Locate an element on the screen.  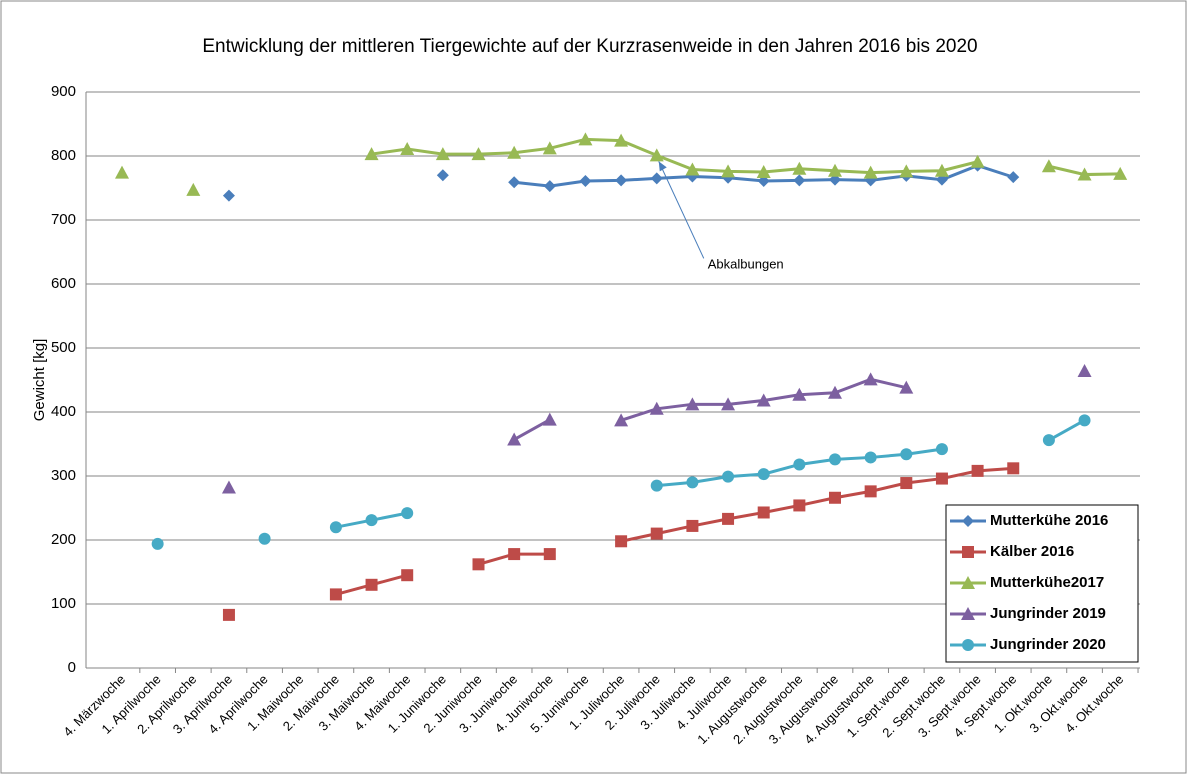
y-tick-label: 400 is located at coordinates (63, 411).